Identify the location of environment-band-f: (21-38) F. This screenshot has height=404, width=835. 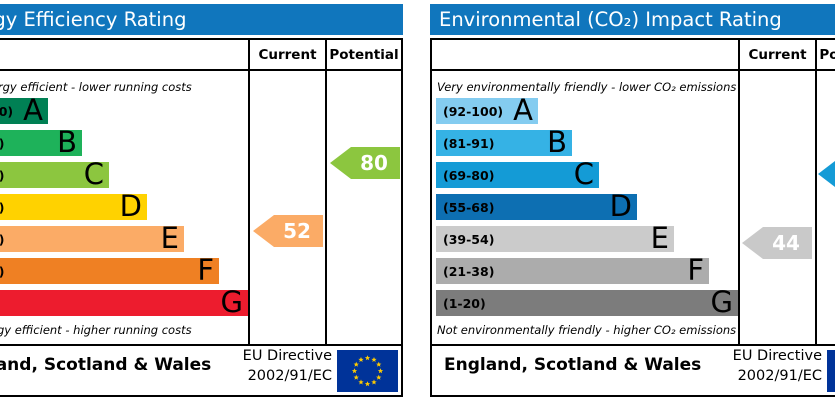
(572, 270).